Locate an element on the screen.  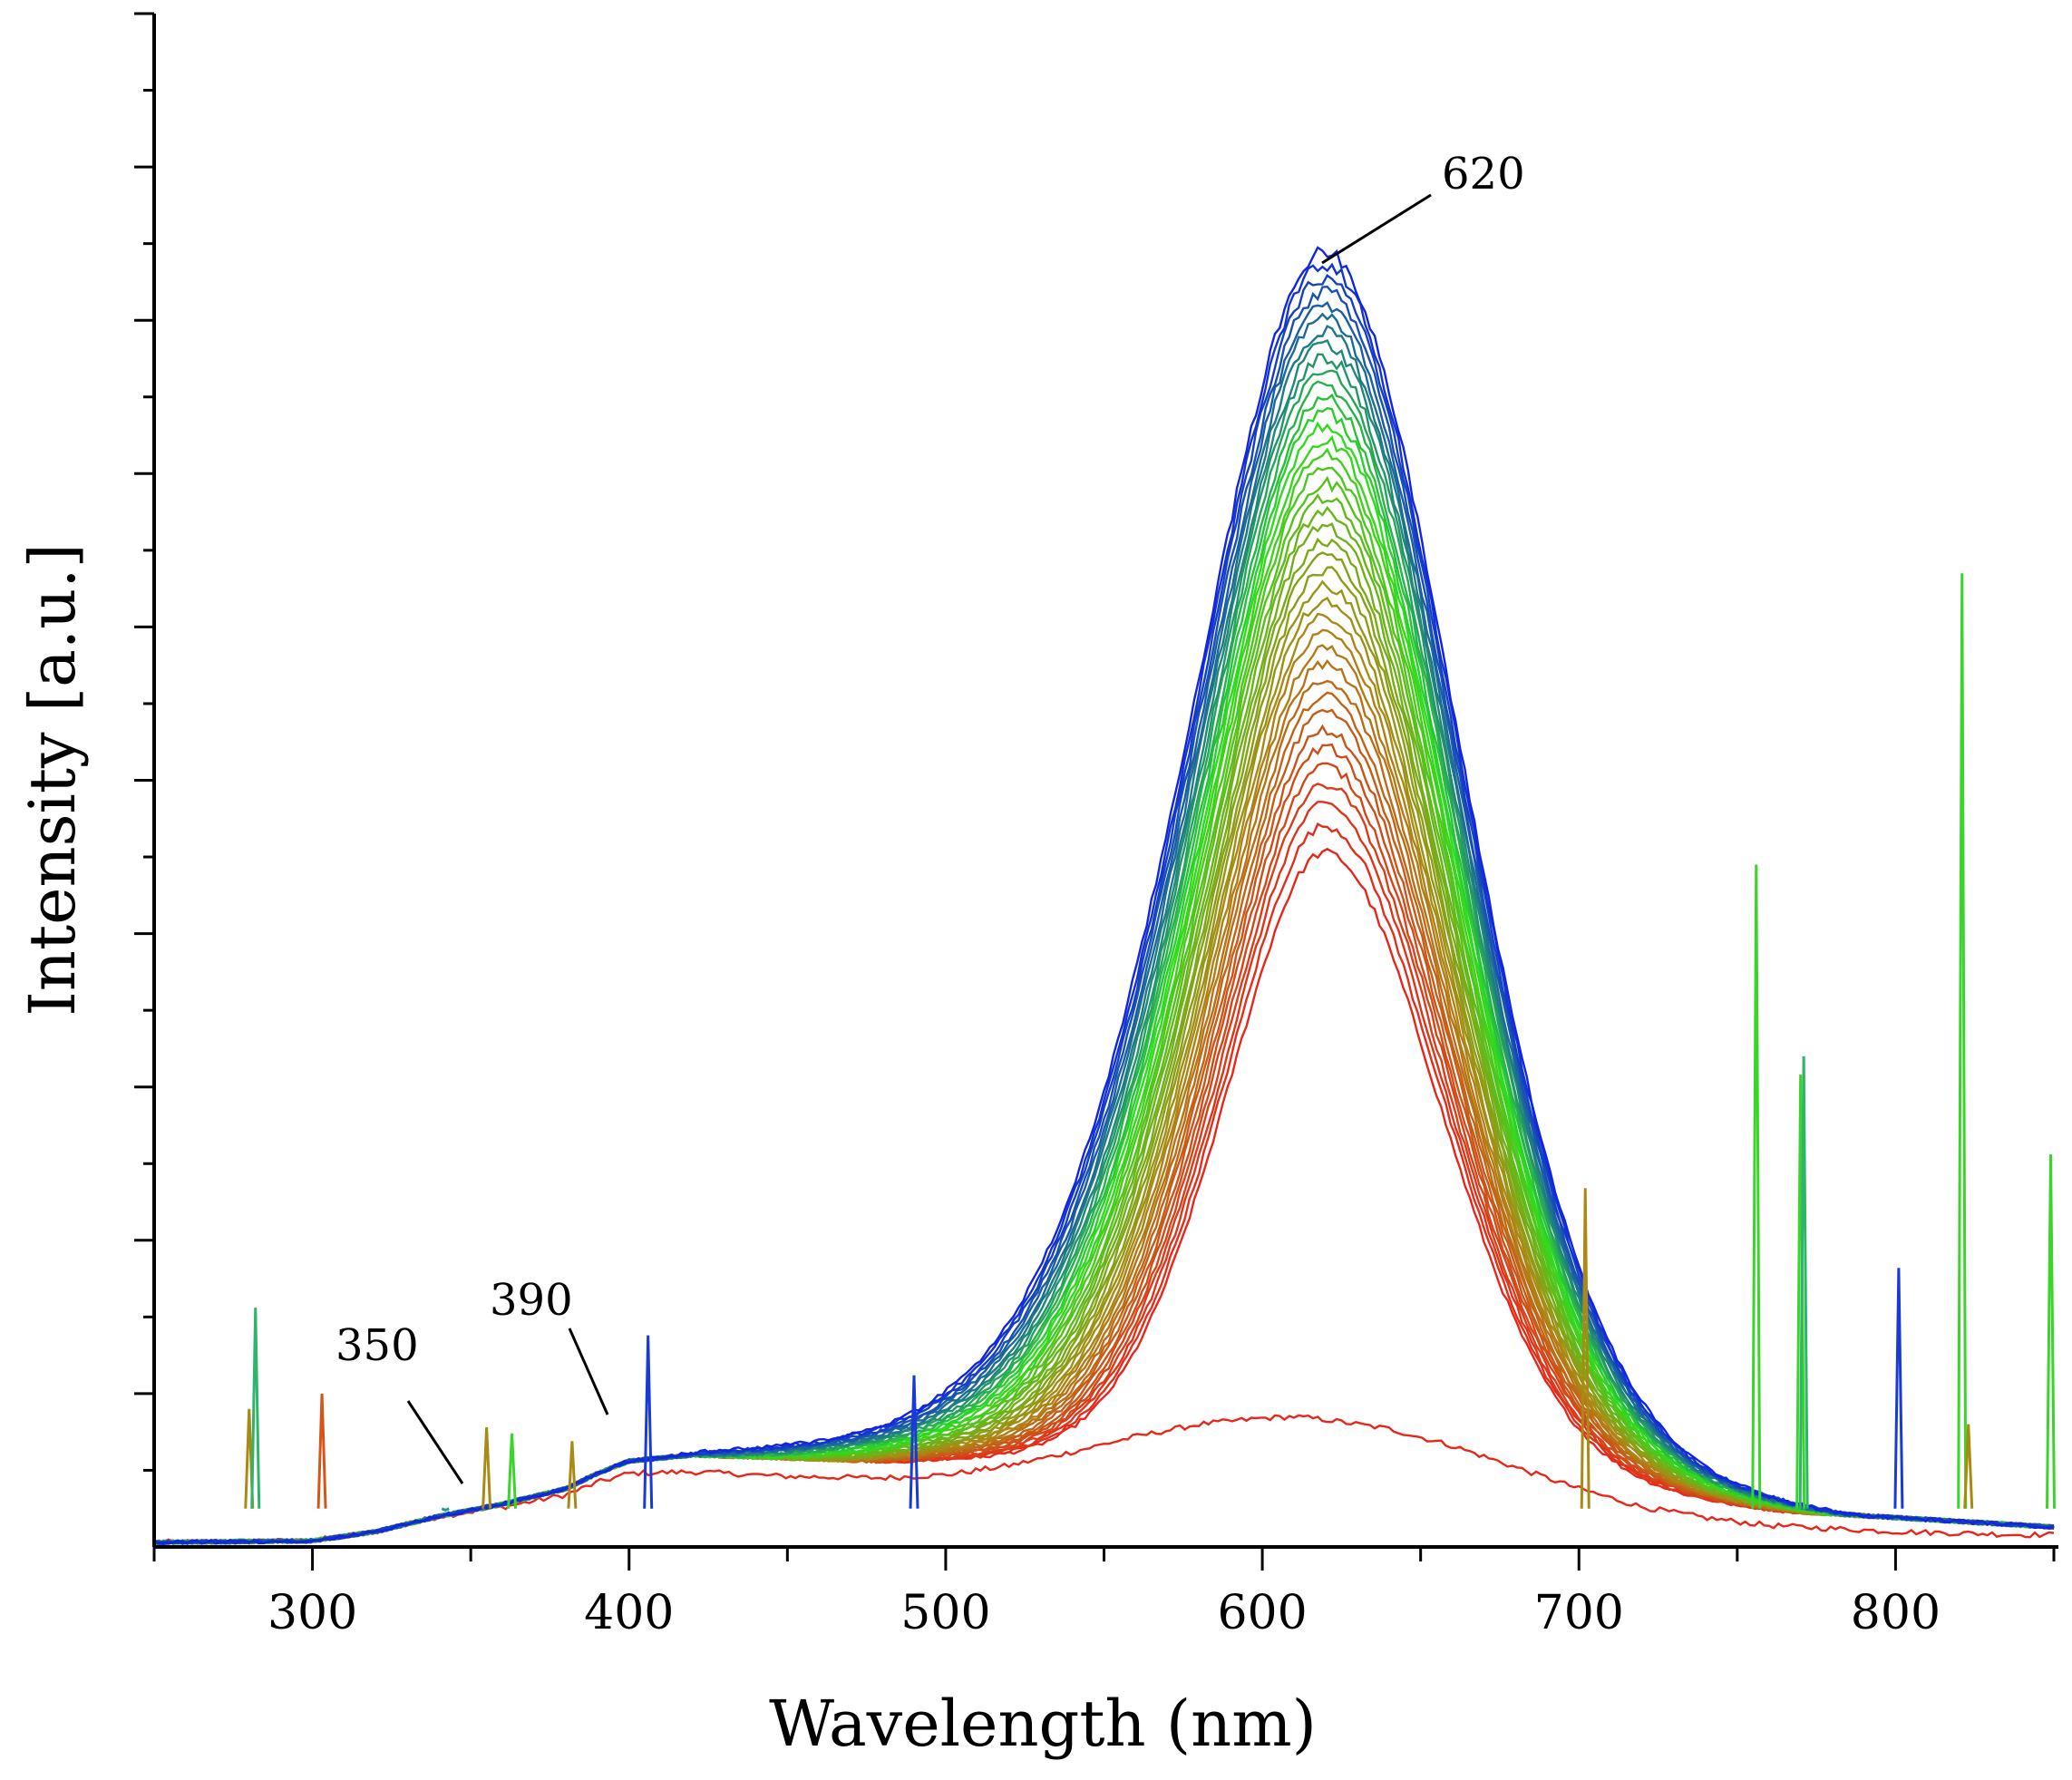
annotation-350-leader is located at coordinates (435, 1442).